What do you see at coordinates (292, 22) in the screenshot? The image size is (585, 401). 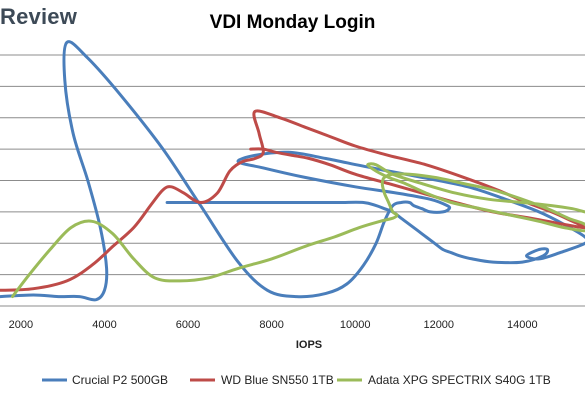 I see `chart-title: VDI Monday Login` at bounding box center [292, 22].